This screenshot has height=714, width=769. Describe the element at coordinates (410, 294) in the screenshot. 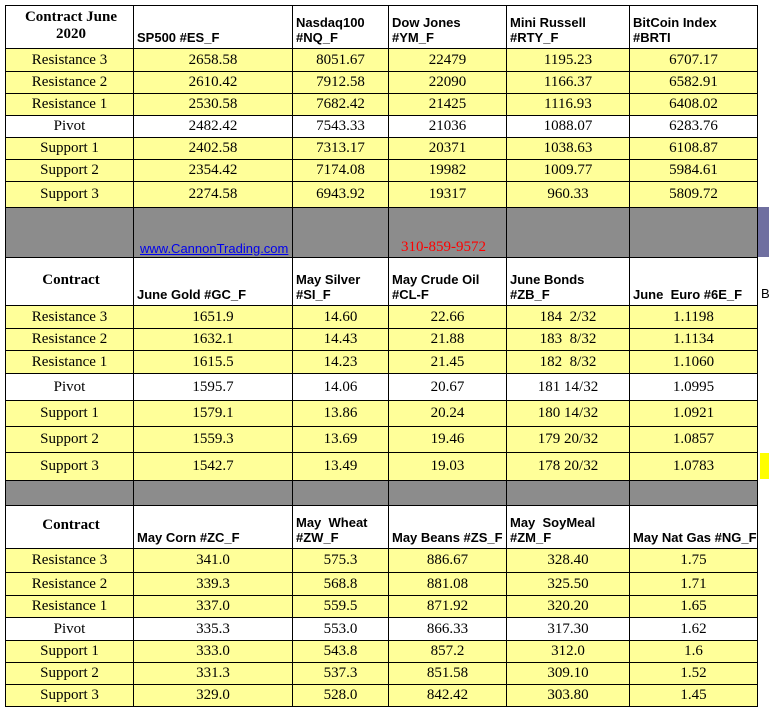

I see `header-text: #CL-F` at that location.